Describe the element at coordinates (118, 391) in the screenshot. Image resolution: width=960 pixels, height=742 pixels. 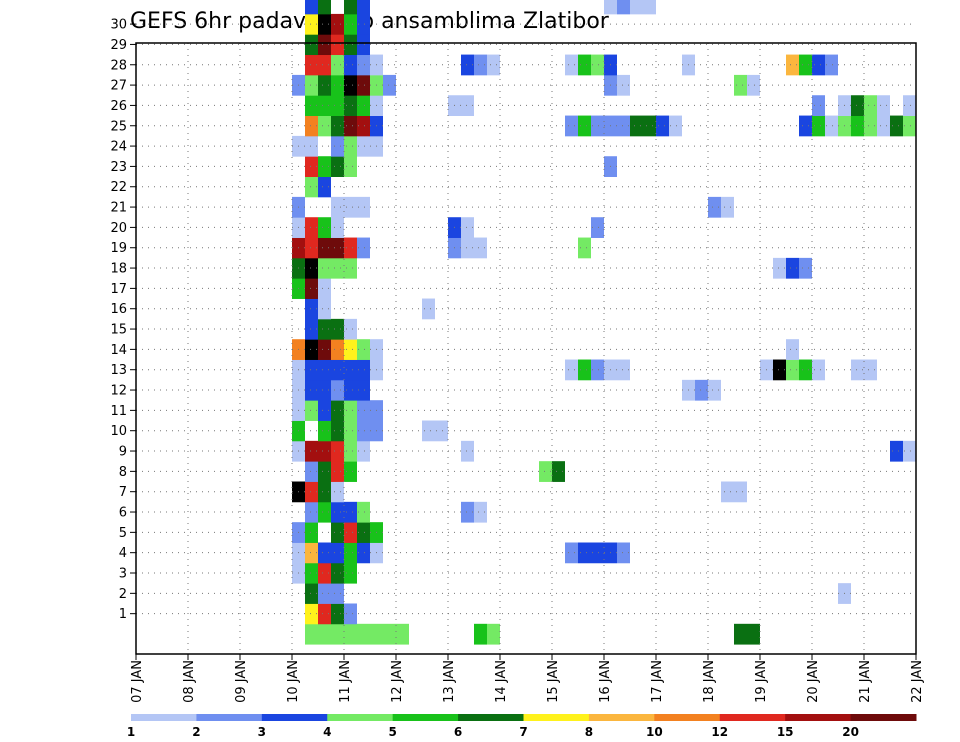
I see `y-tick-label: 12` at that location.